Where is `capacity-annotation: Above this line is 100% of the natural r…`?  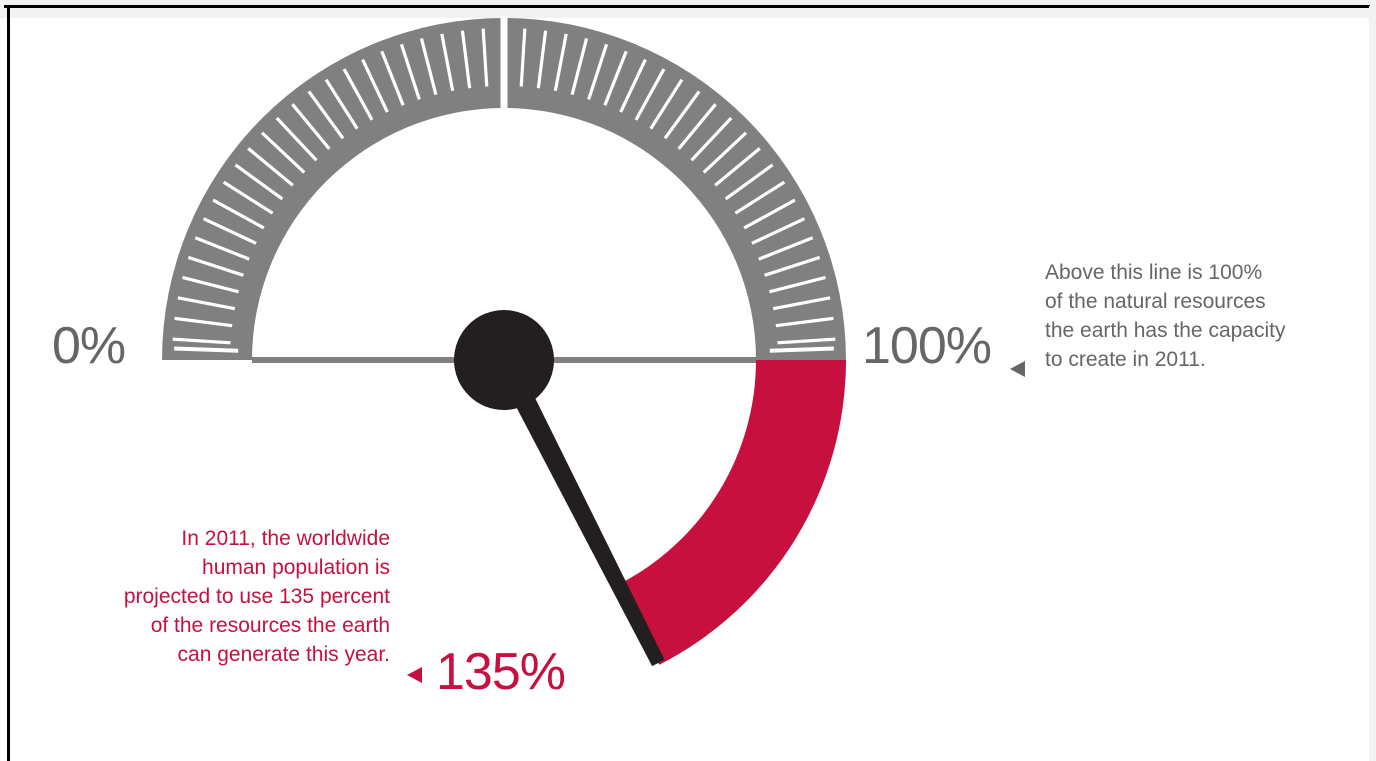 capacity-annotation: Above this line is 100% of the natural r… is located at coordinates (1205, 316).